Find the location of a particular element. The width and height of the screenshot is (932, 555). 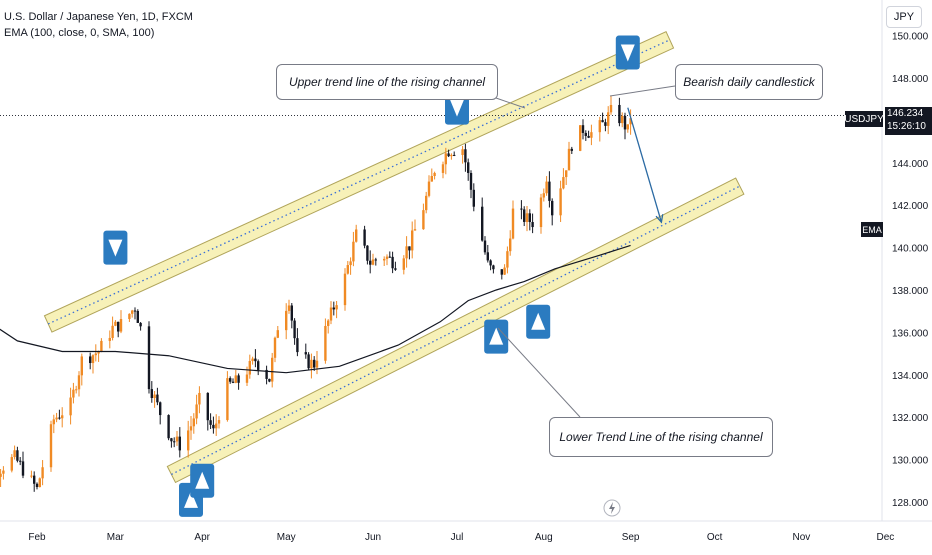

up-triangle-icon is located at coordinates (202, 480).